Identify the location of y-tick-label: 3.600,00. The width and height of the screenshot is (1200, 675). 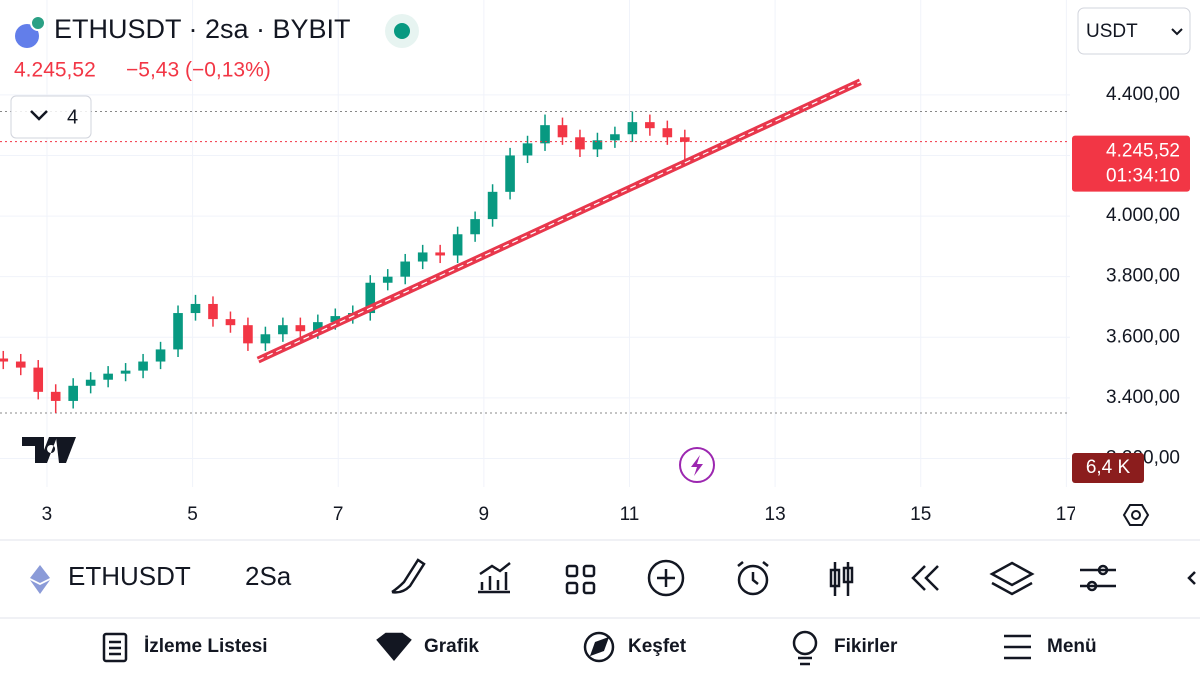
(1143, 336).